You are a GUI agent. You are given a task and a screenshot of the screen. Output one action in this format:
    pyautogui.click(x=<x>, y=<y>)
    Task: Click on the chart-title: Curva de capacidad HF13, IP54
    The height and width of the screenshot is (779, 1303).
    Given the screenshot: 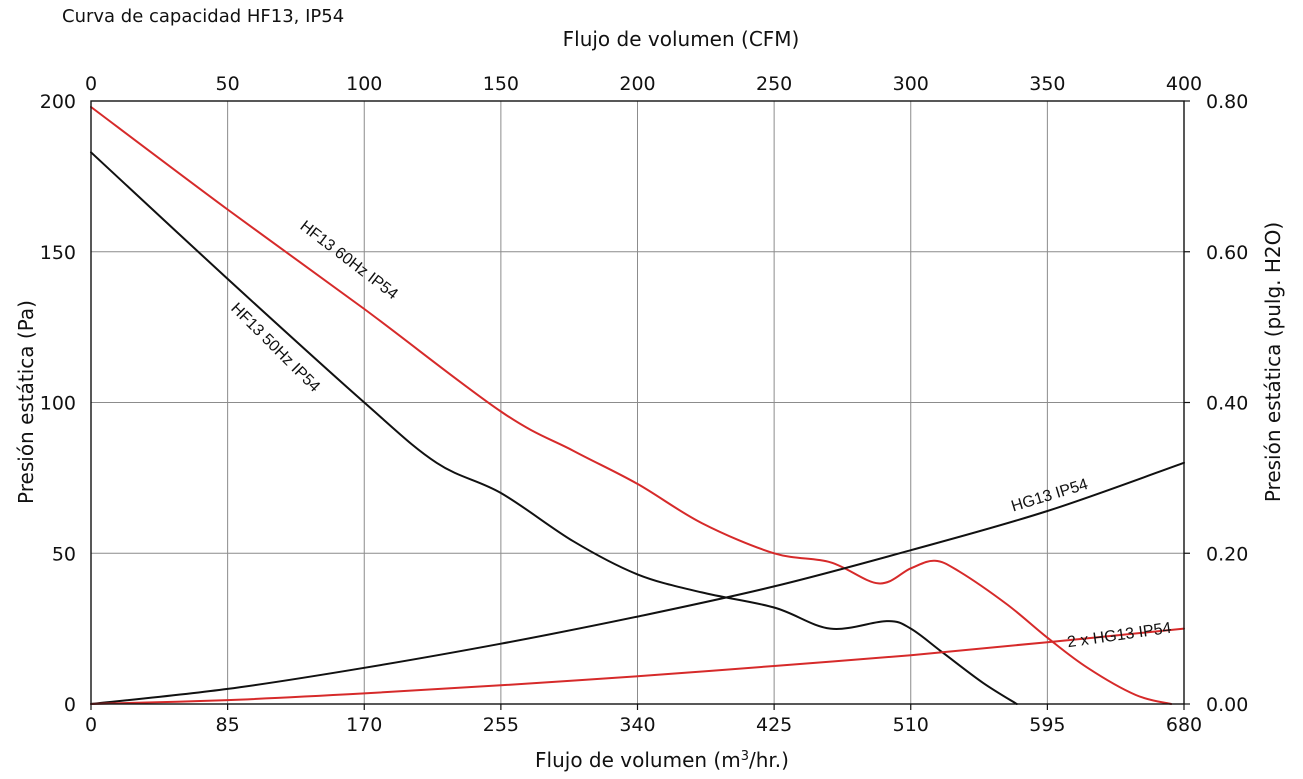 What is the action you would take?
    pyautogui.click(x=203, y=16)
    